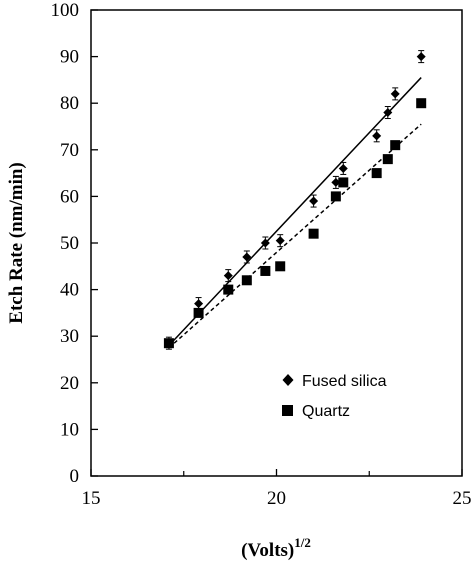 This screenshot has height=568, width=474. I want to click on x-tick-label: 20, so click(276, 498).